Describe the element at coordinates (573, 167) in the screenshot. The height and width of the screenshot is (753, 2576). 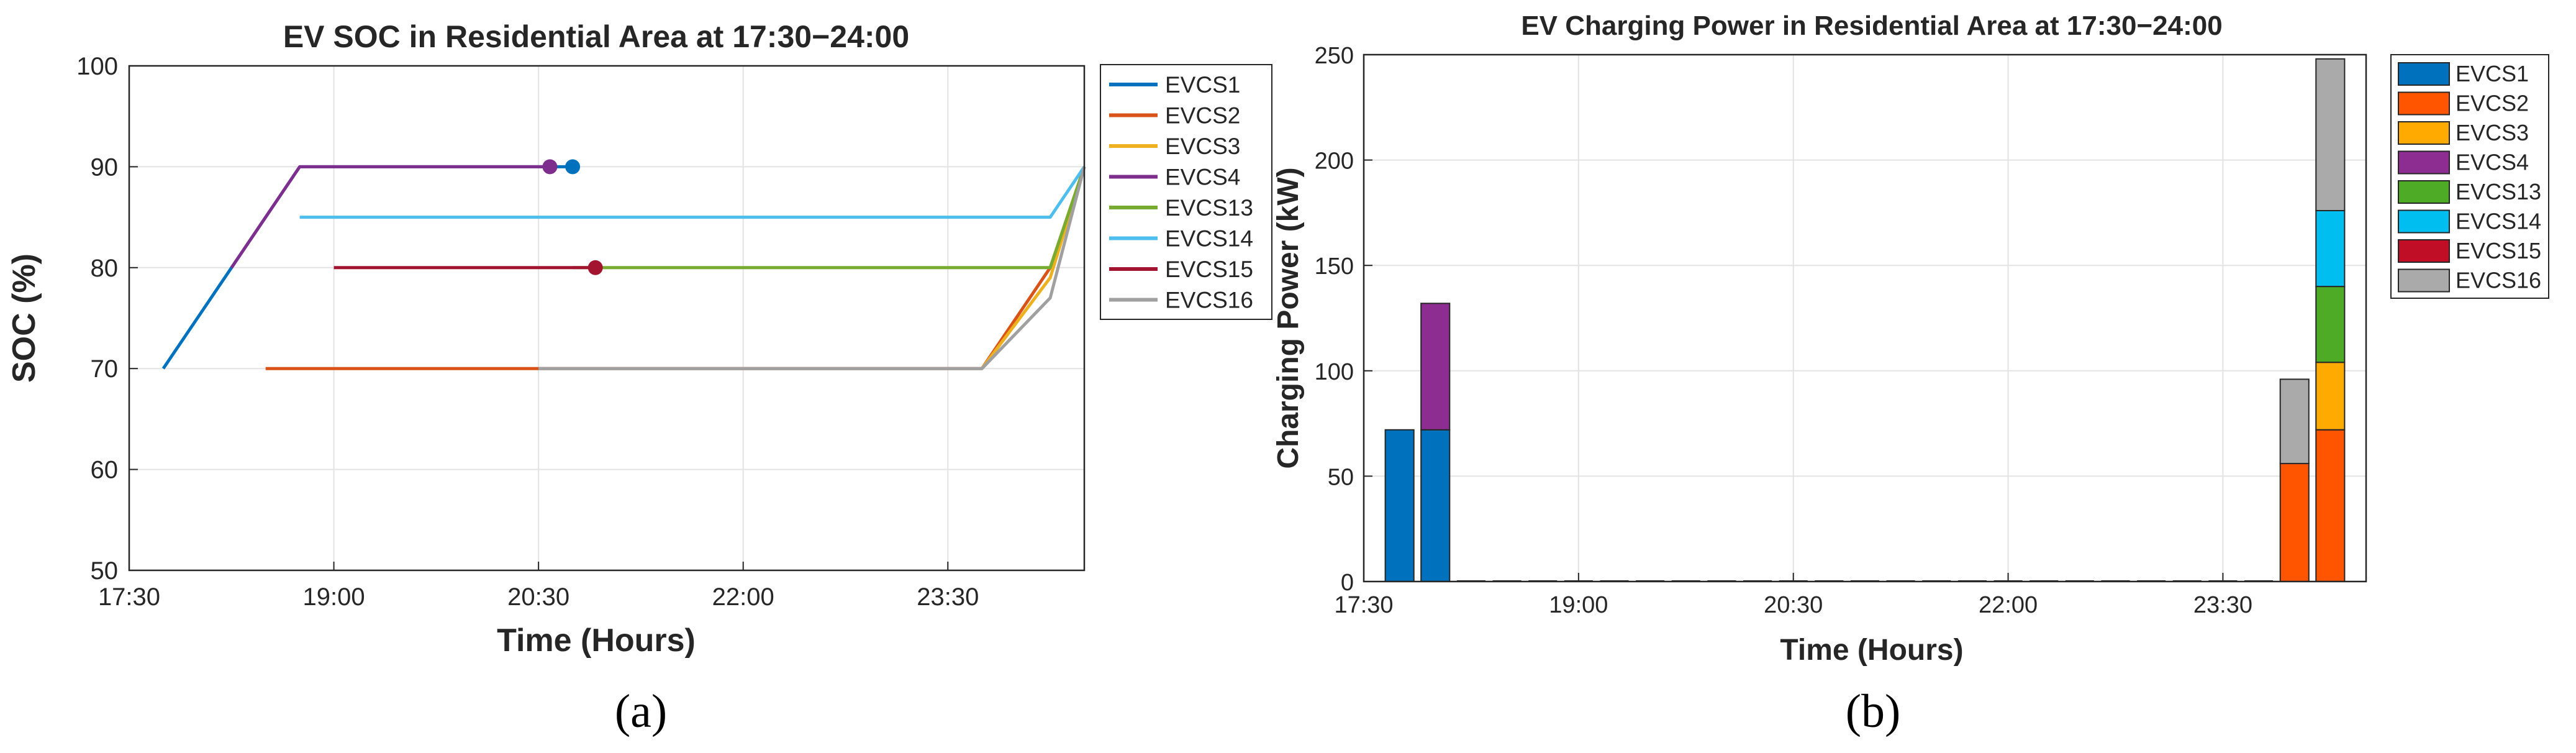
I see `soc-marker-evcs1` at that location.